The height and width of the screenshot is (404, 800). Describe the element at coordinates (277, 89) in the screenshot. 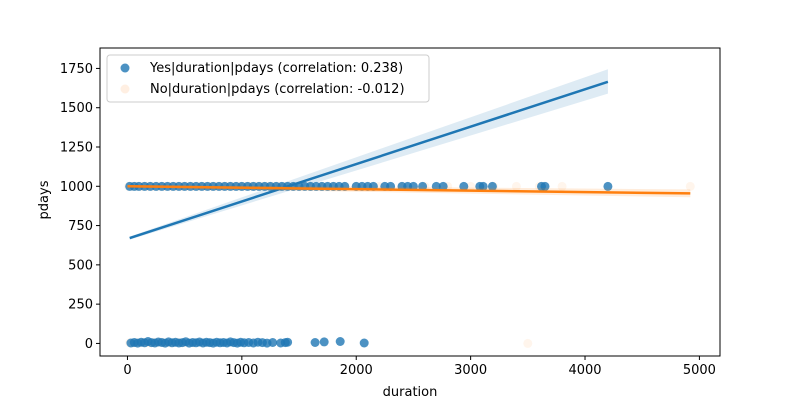

I see `legend-label-no: No|duration|pdays (correlation: -0.012)` at that location.